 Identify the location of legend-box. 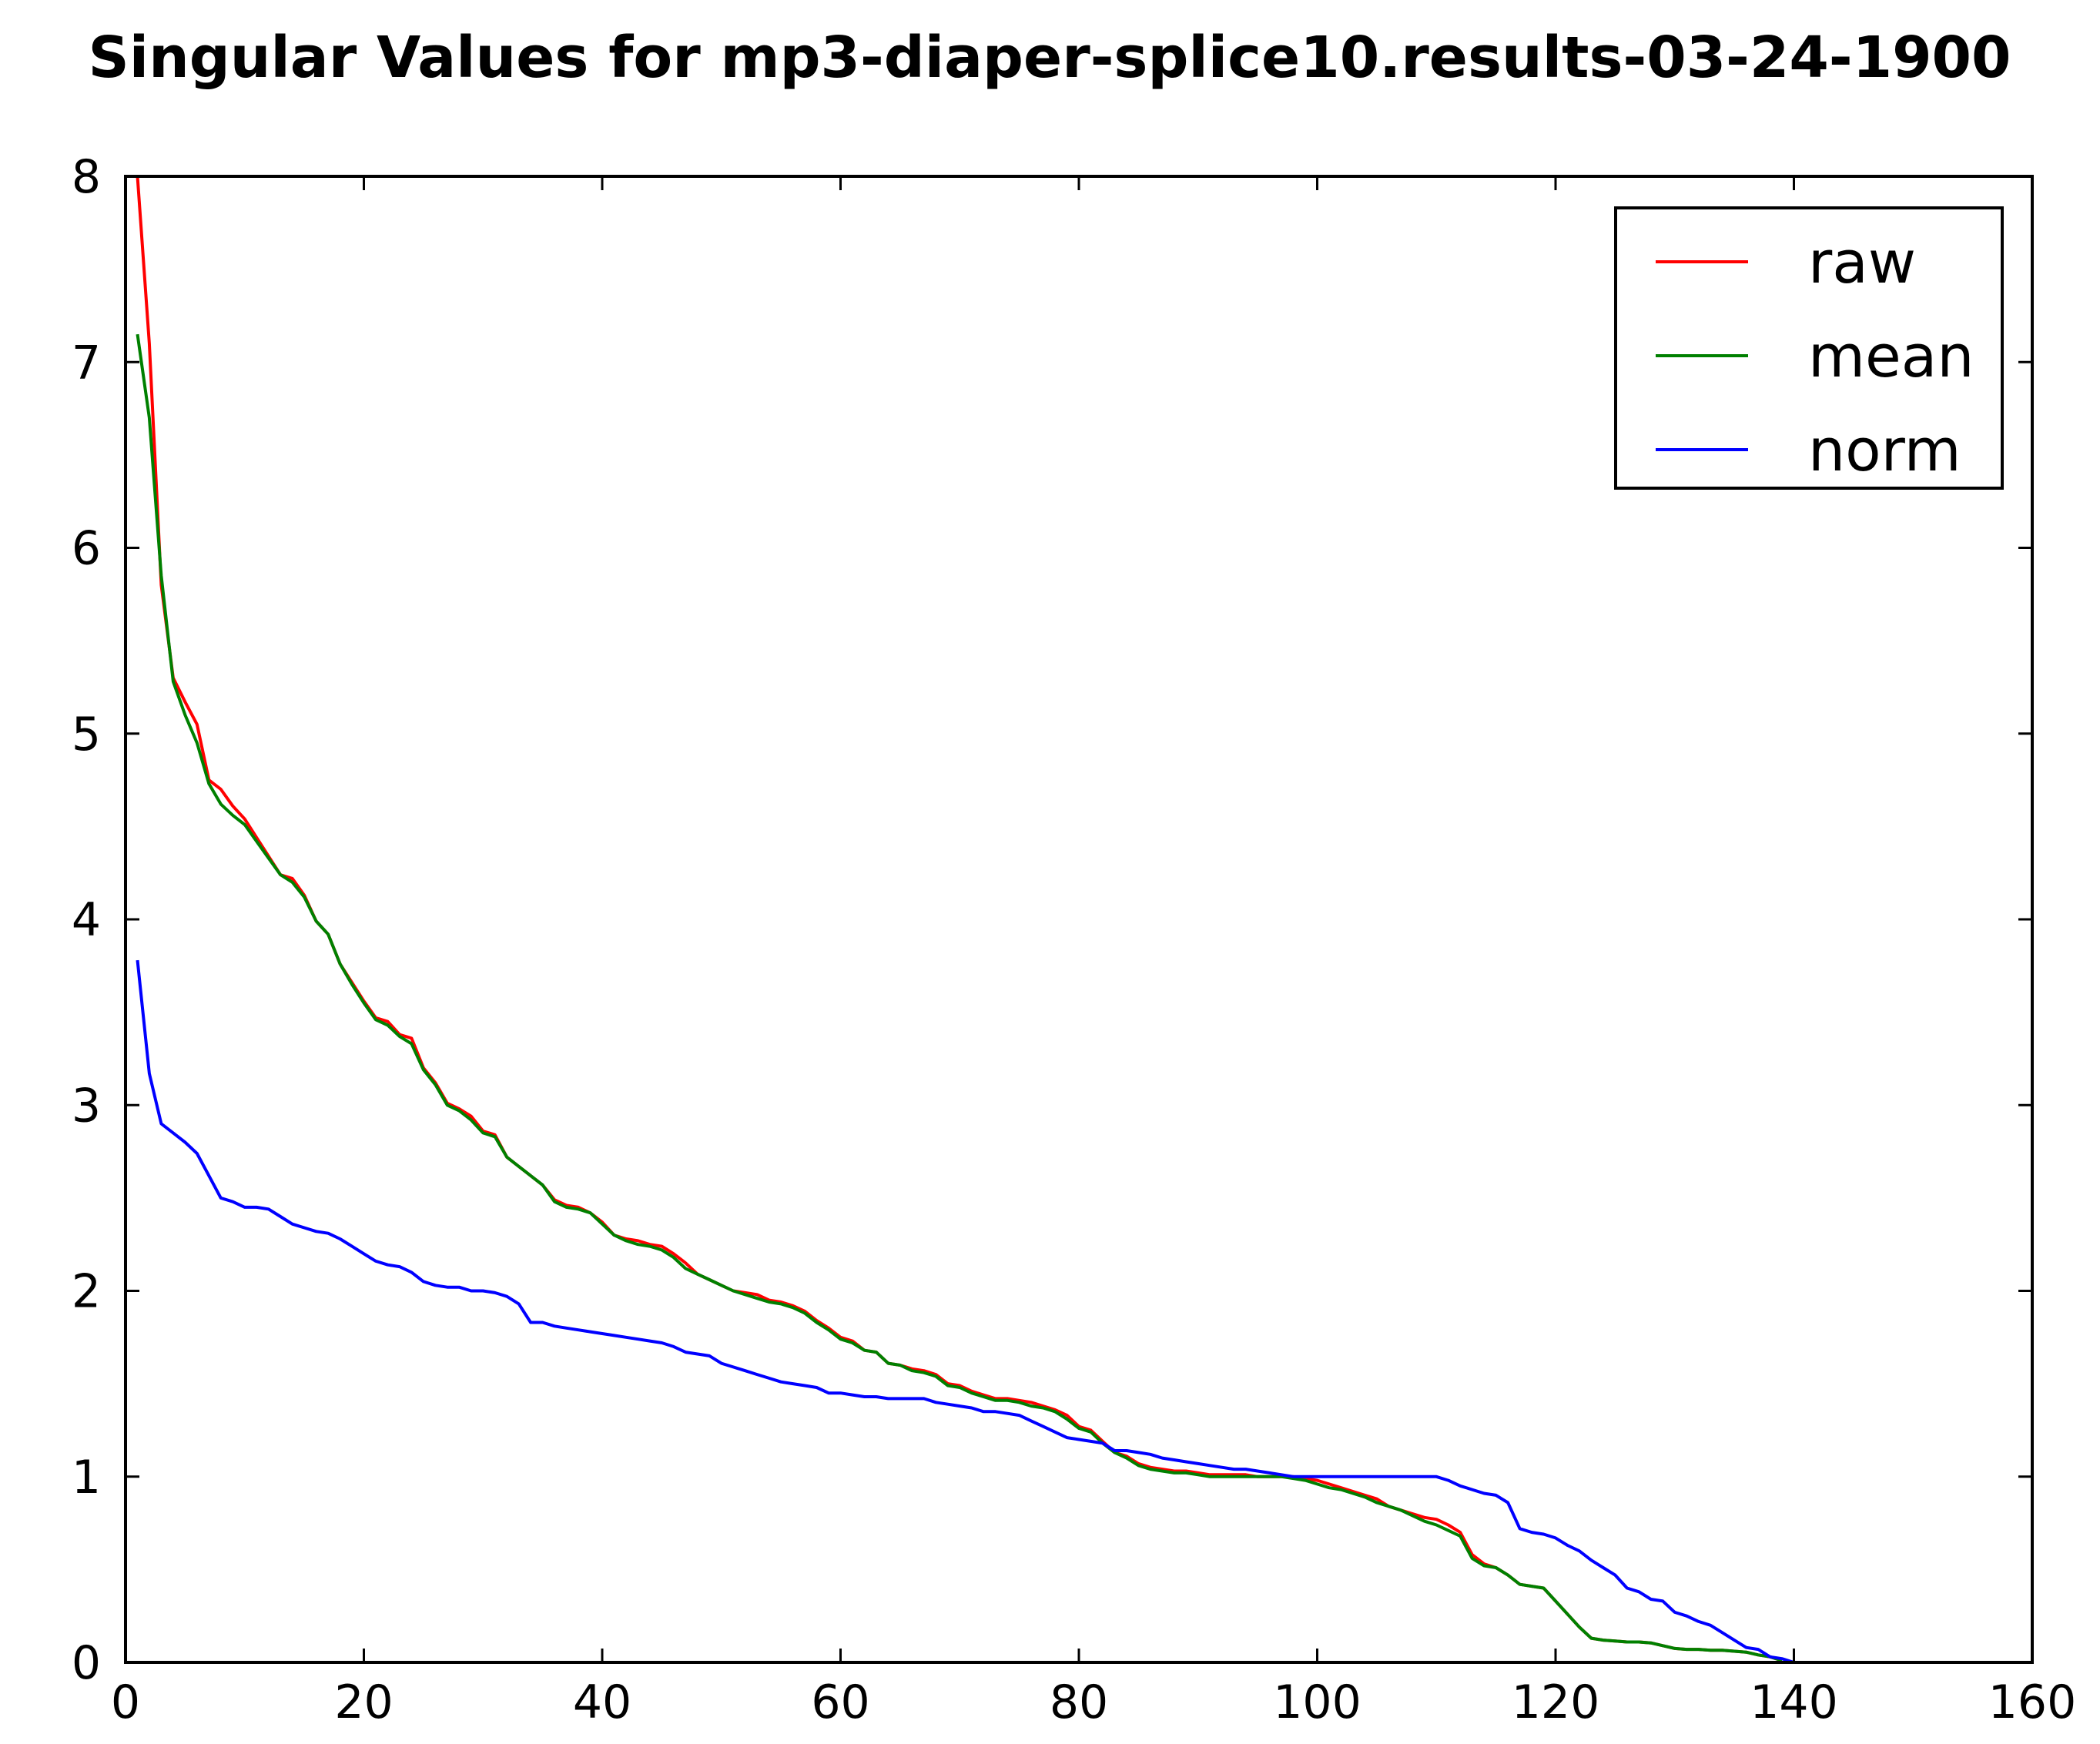
(1809, 348).